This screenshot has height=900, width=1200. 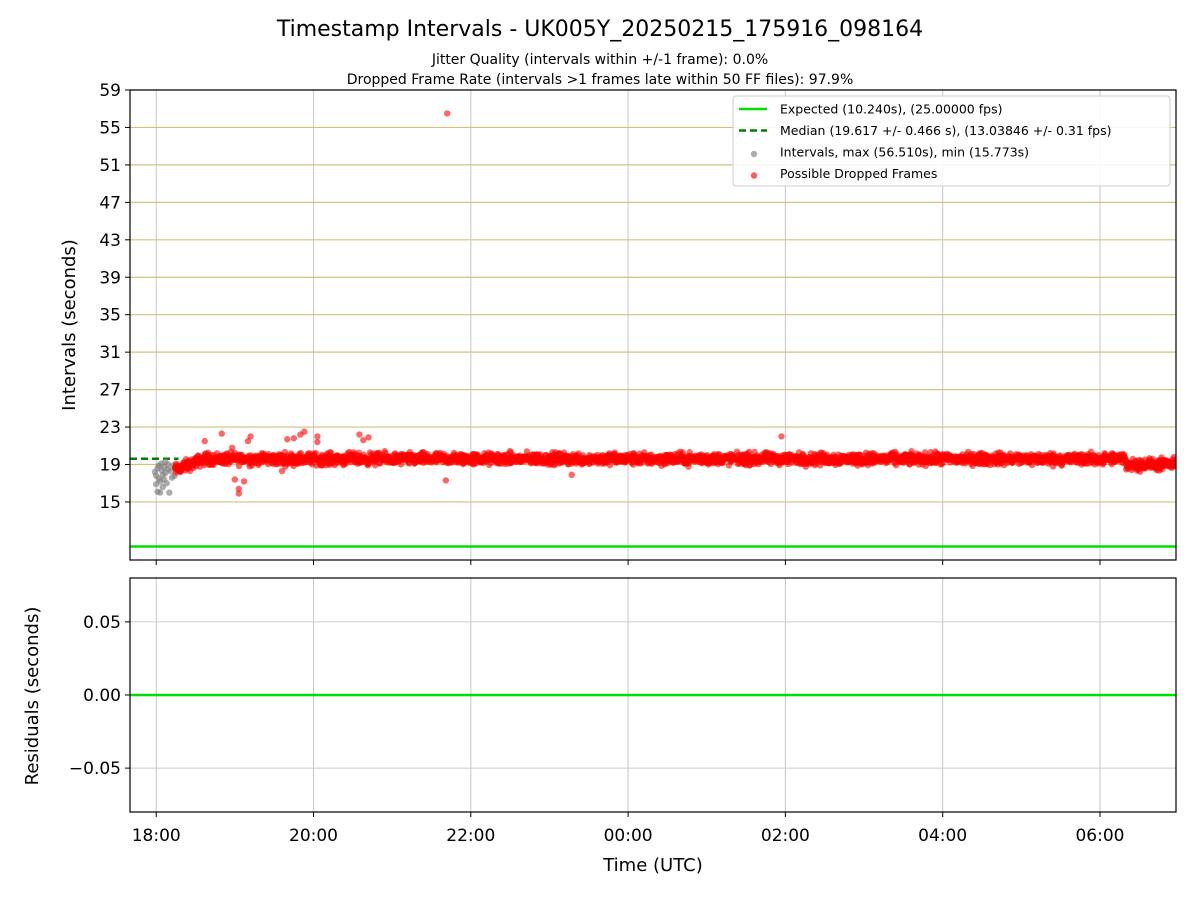 What do you see at coordinates (102, 696) in the screenshot?
I see `y-tick-label-bottom: 0.00` at bounding box center [102, 696].